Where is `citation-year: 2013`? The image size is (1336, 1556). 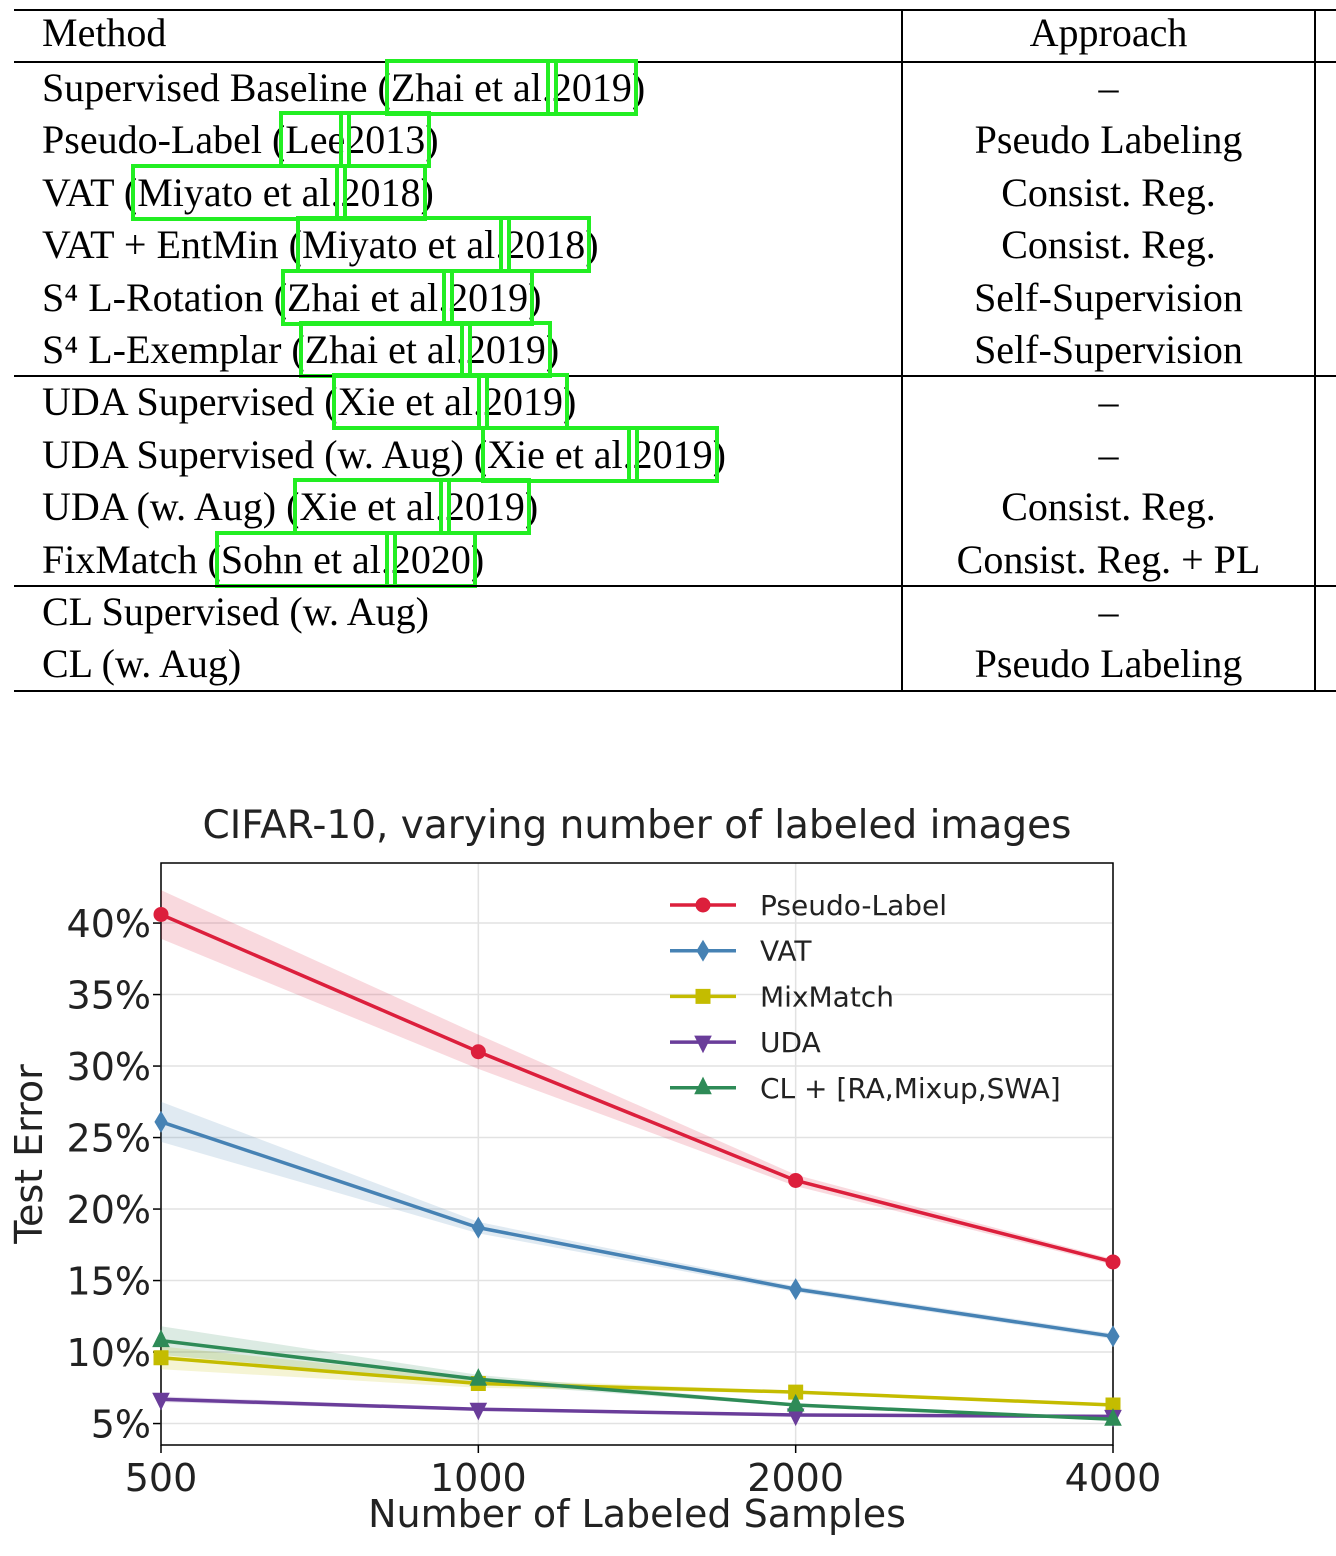
citation-year: 2013 is located at coordinates (385, 140).